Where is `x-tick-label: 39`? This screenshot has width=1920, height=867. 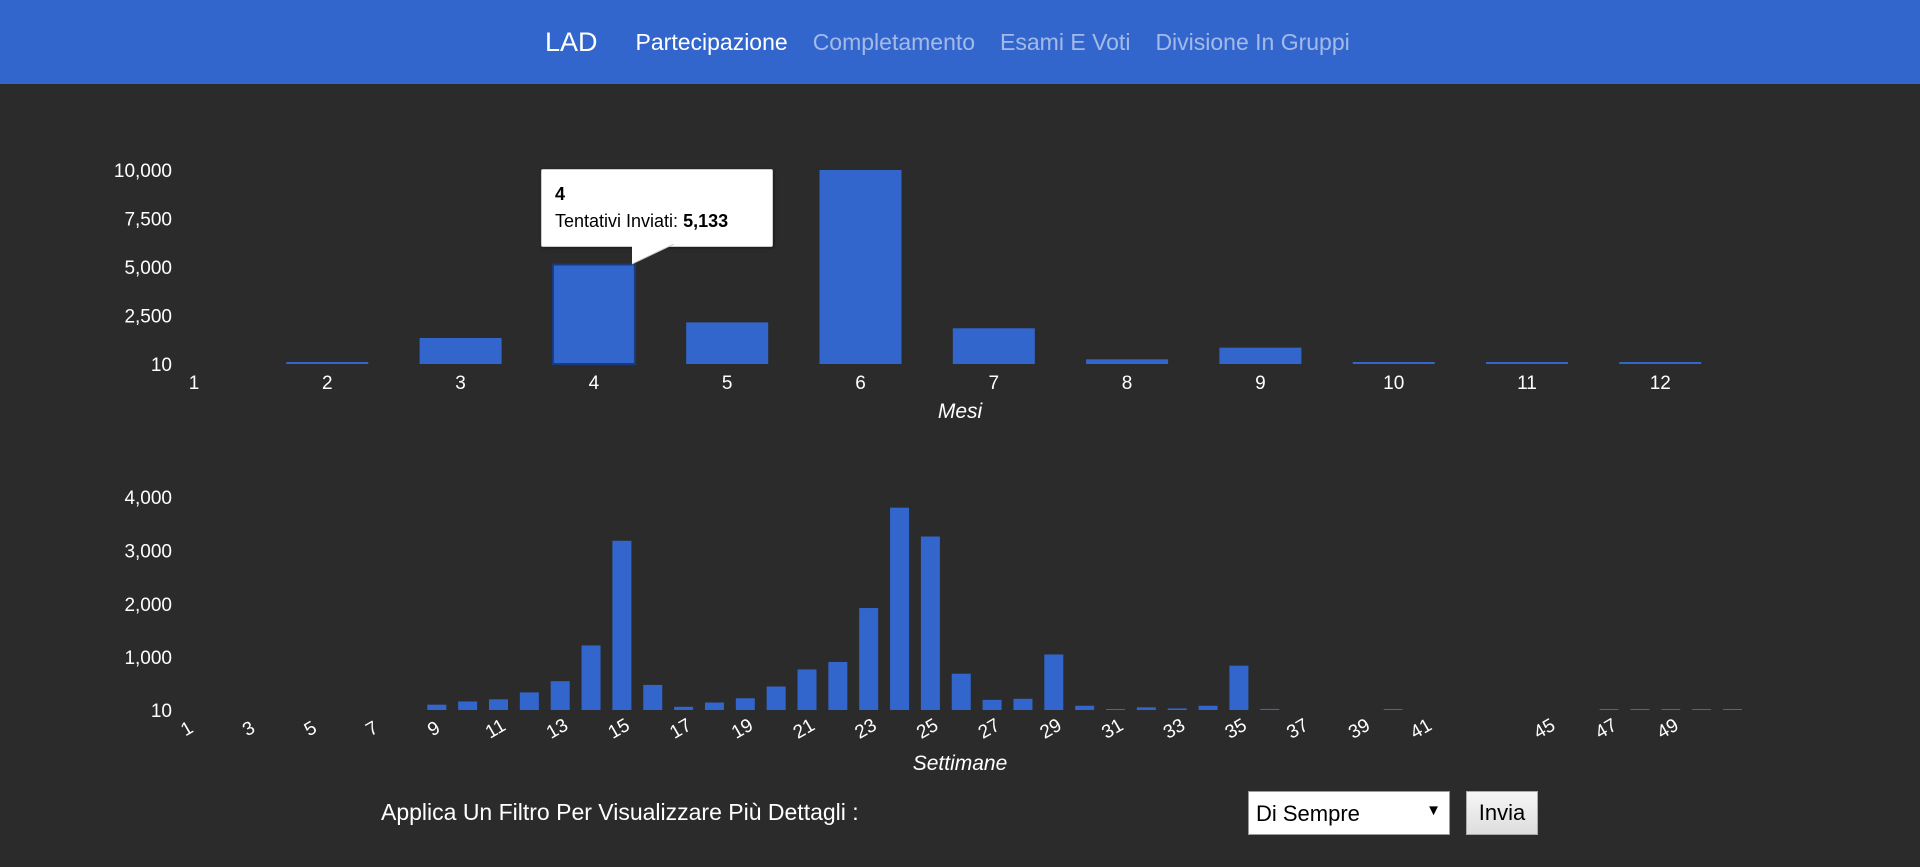
x-tick-label: 39 is located at coordinates (1359, 729).